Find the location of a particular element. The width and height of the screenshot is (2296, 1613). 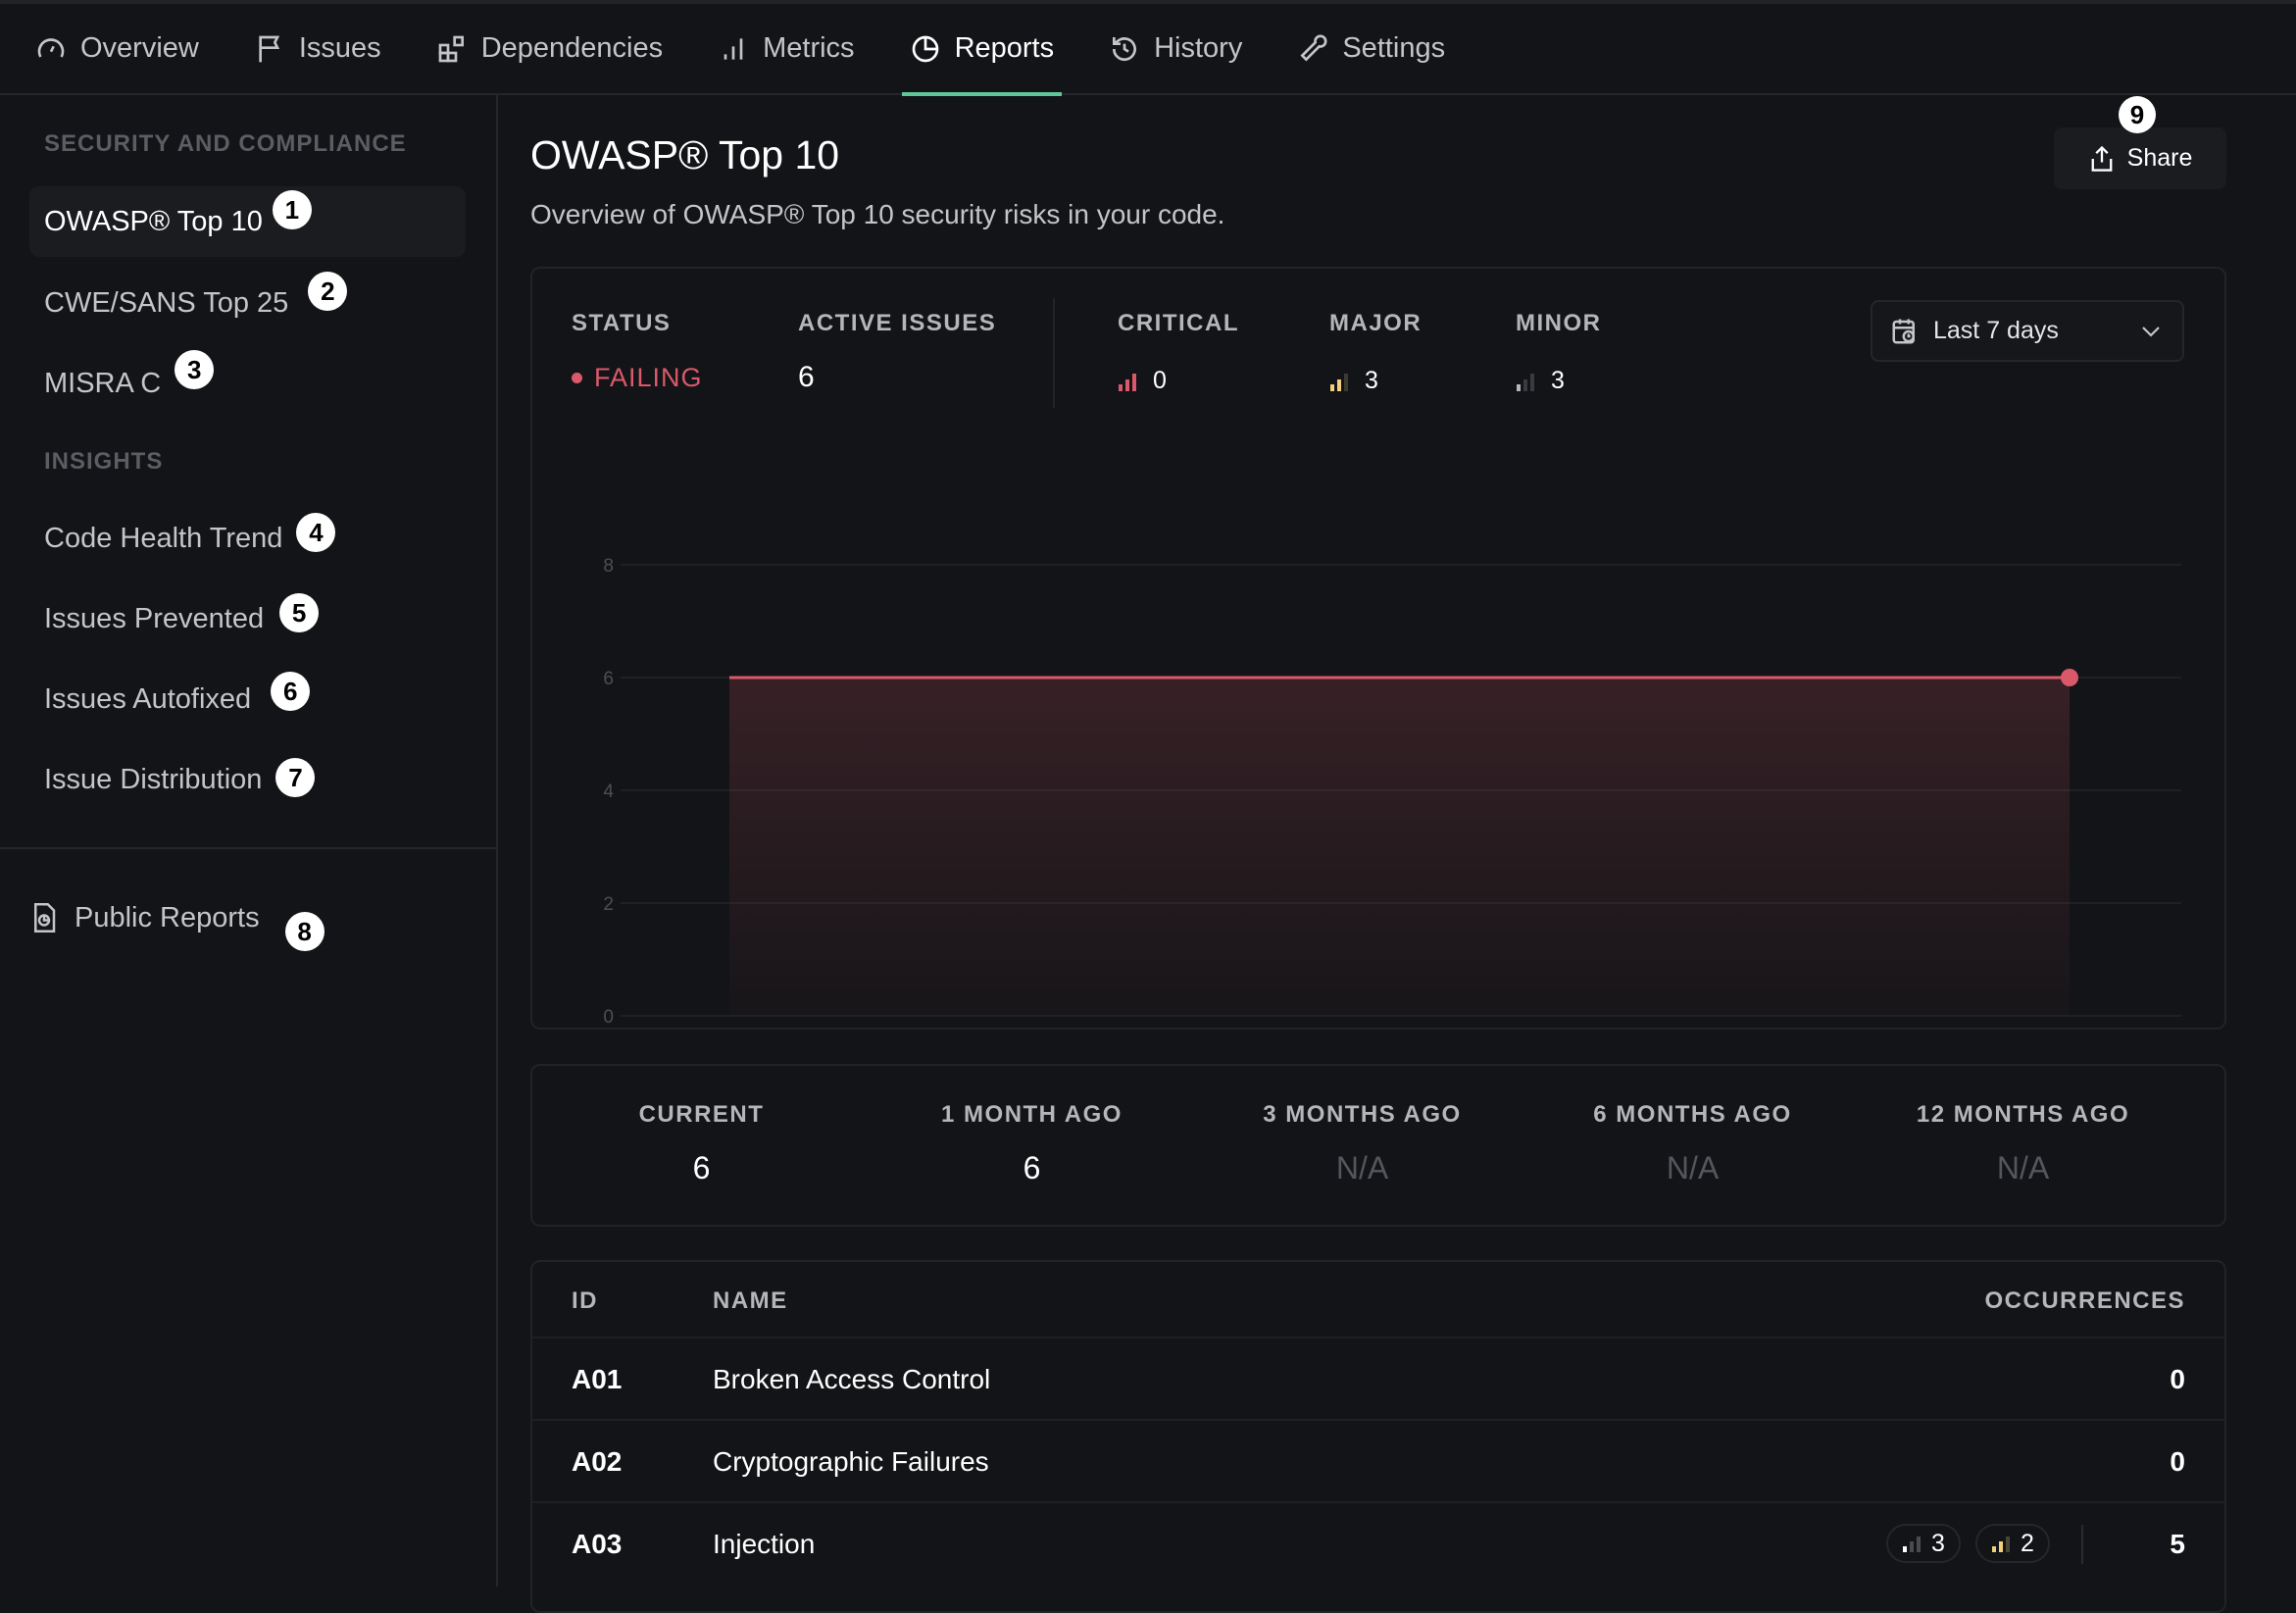

share-icon is located at coordinates (2102, 158).